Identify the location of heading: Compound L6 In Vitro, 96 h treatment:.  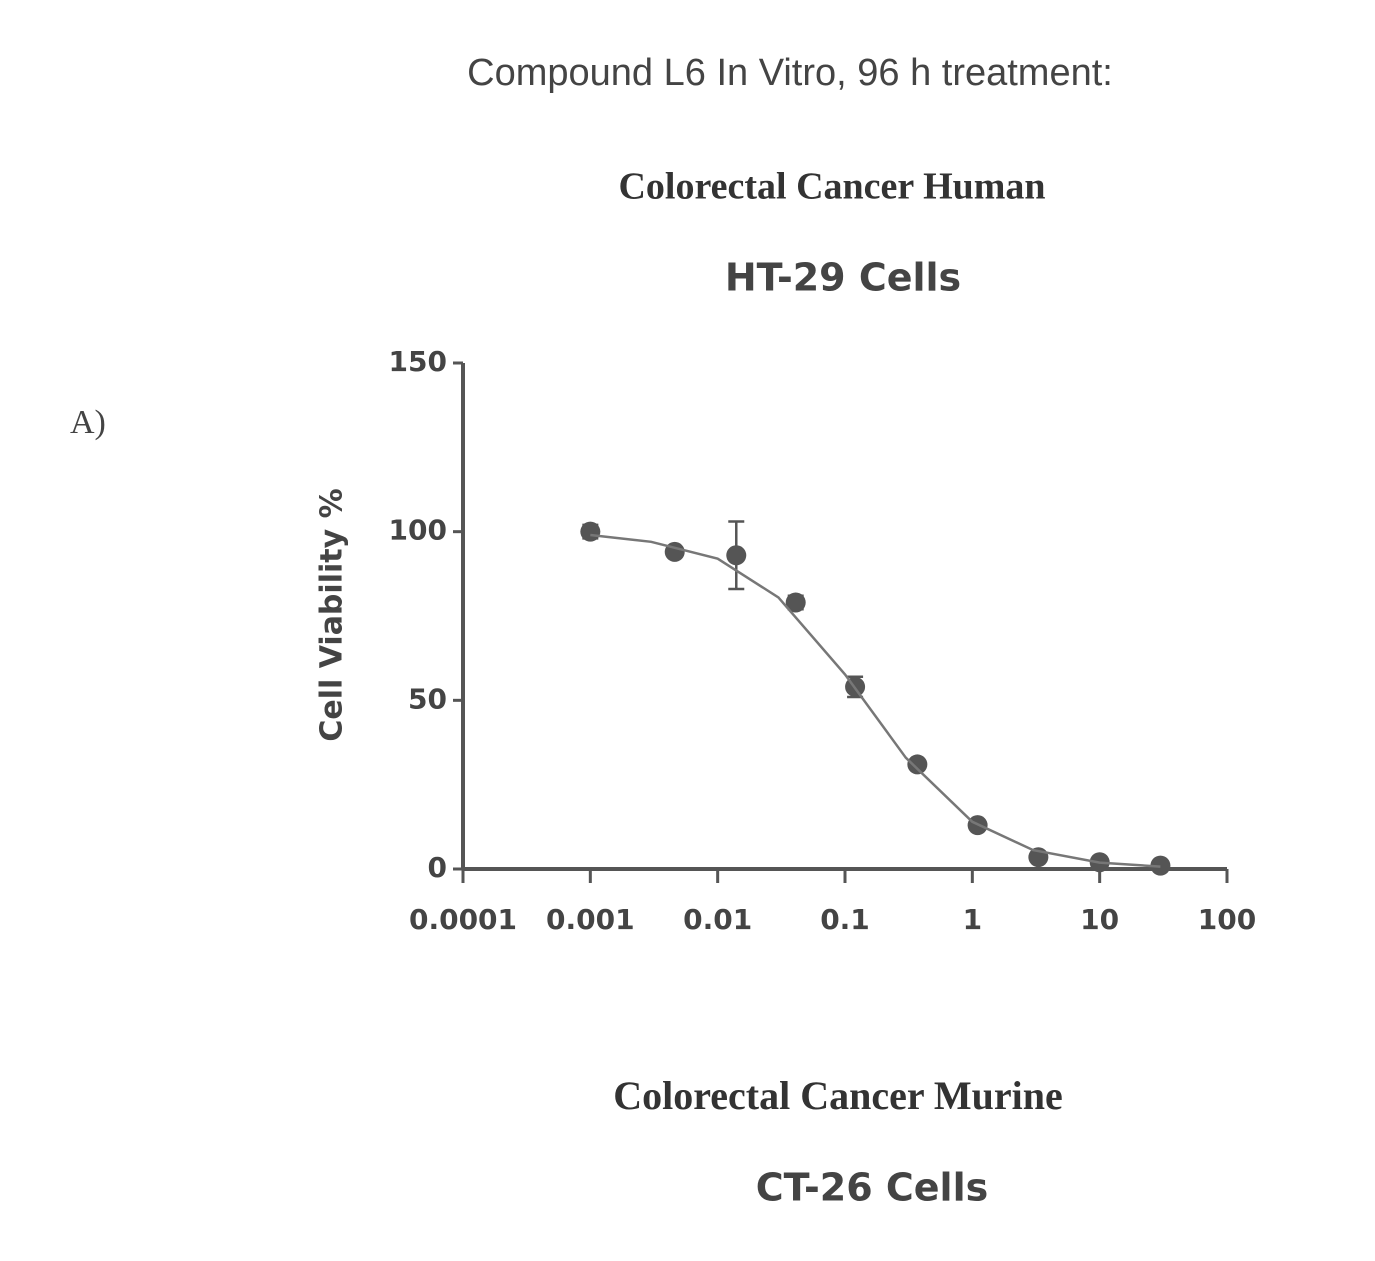
(790, 73).